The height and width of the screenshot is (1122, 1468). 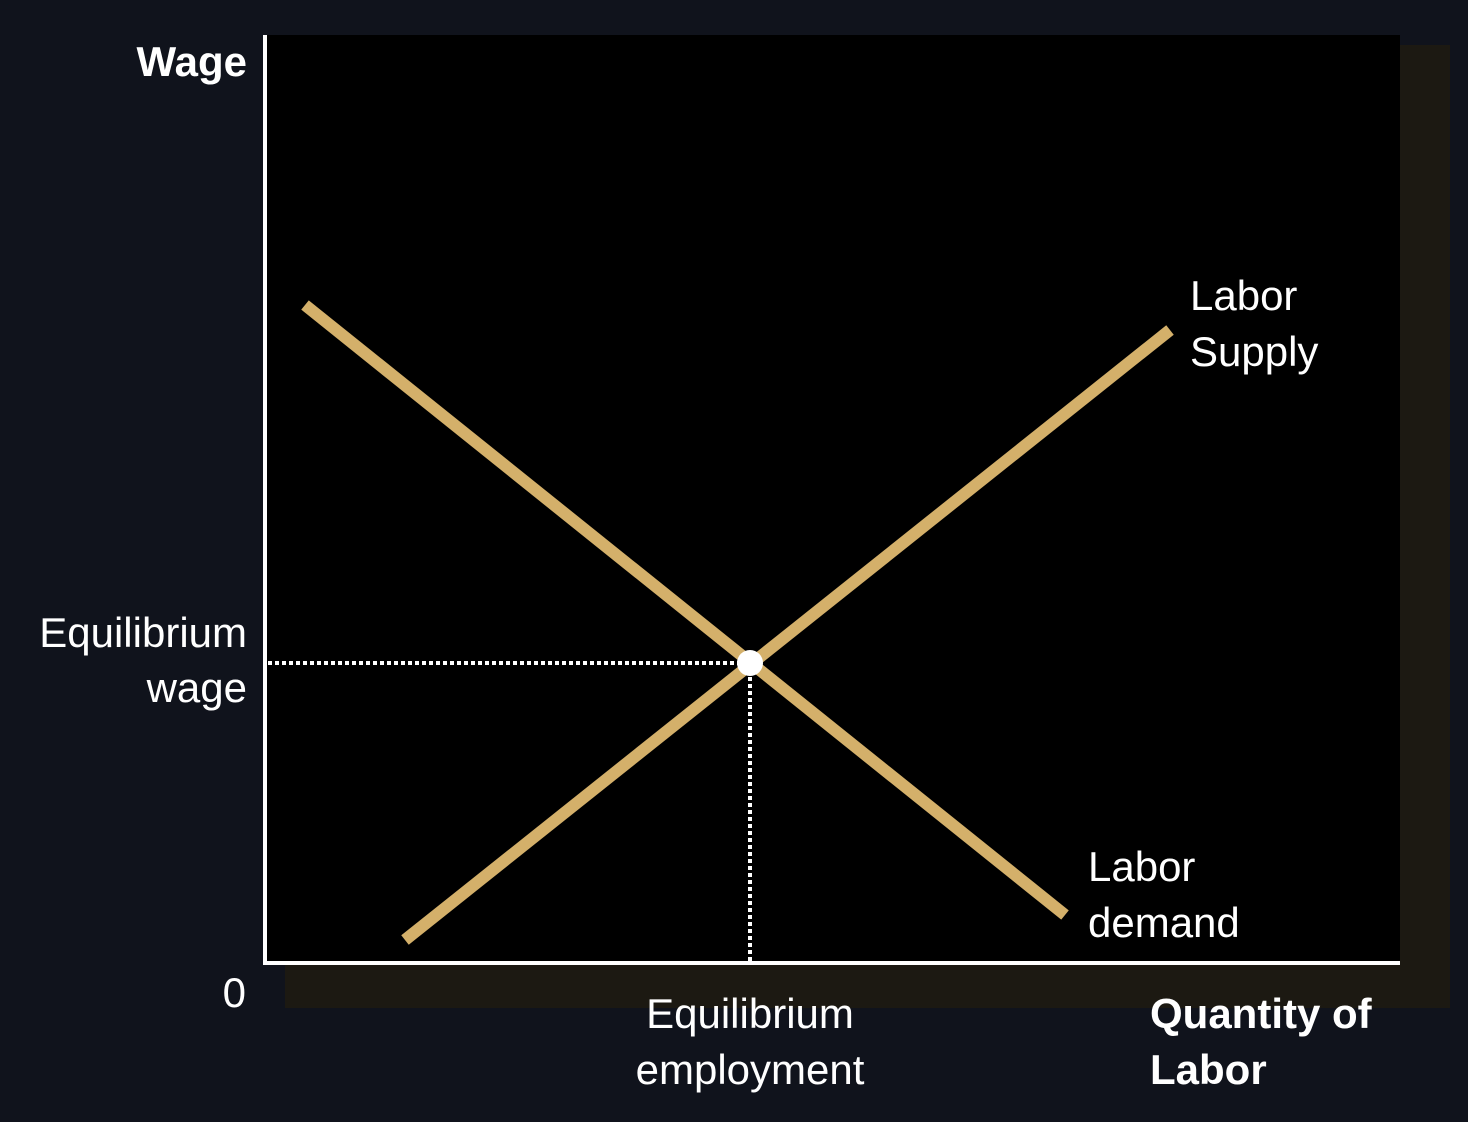 What do you see at coordinates (1208, 1069) in the screenshot?
I see `x-axis-label: Labor` at bounding box center [1208, 1069].